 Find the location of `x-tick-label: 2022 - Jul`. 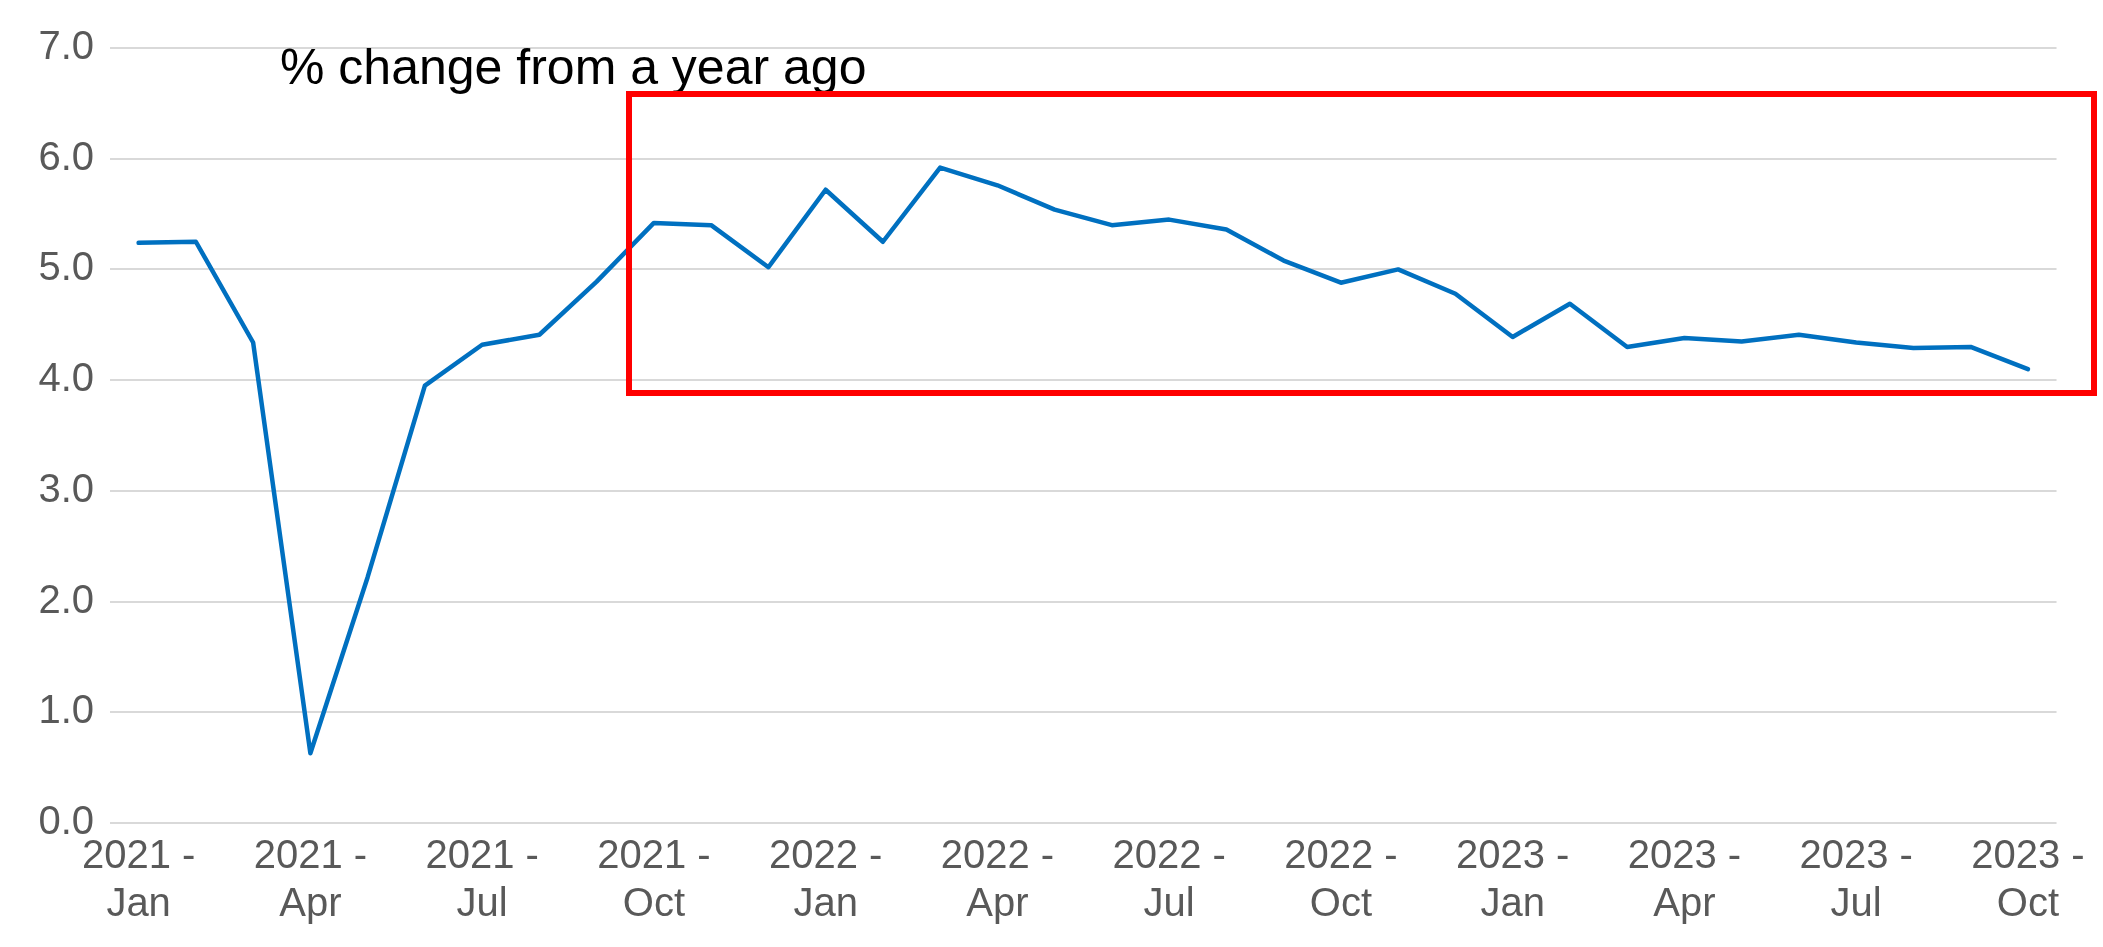

x-tick-label: 2022 - Jul is located at coordinates (1169, 878).